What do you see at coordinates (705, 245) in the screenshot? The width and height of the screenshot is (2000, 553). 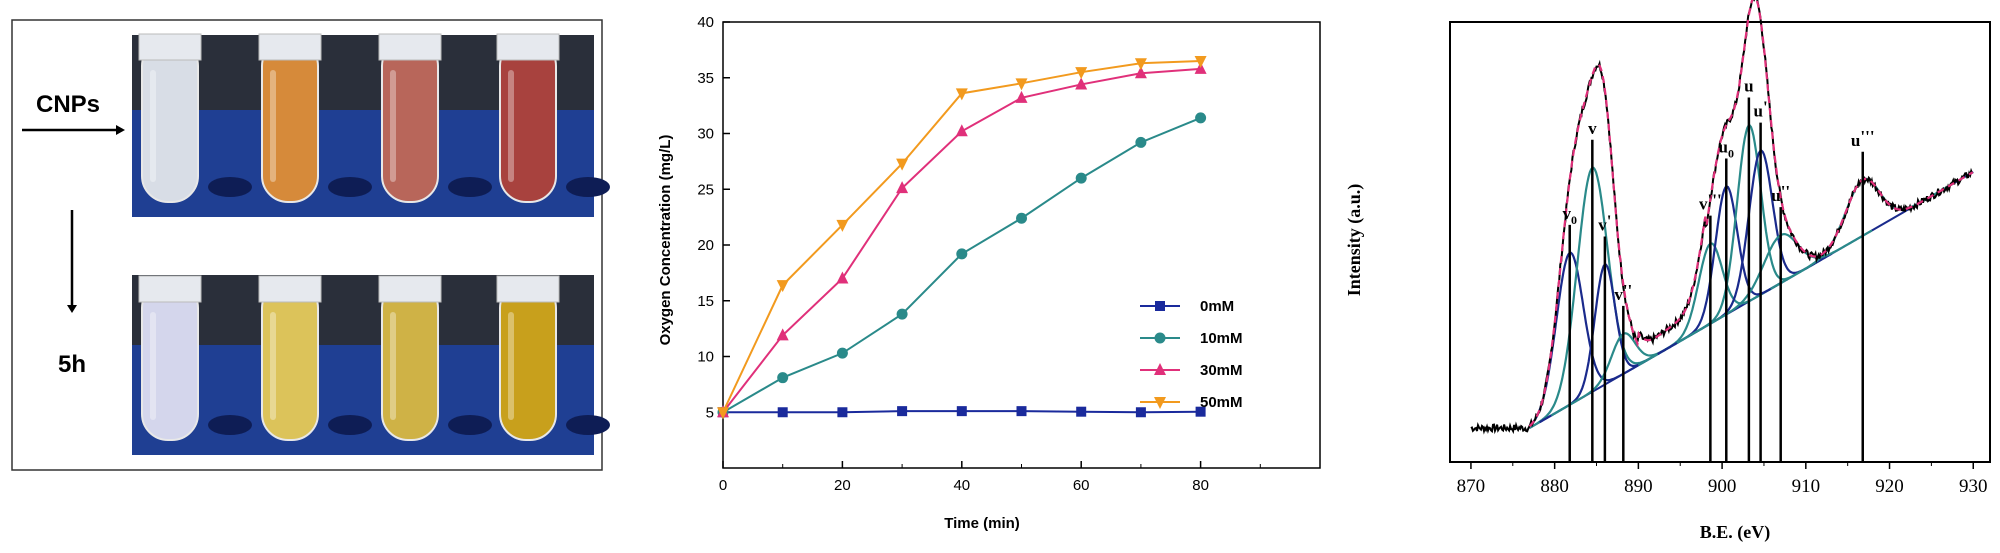 I see `y-tick-label: 20` at bounding box center [705, 245].